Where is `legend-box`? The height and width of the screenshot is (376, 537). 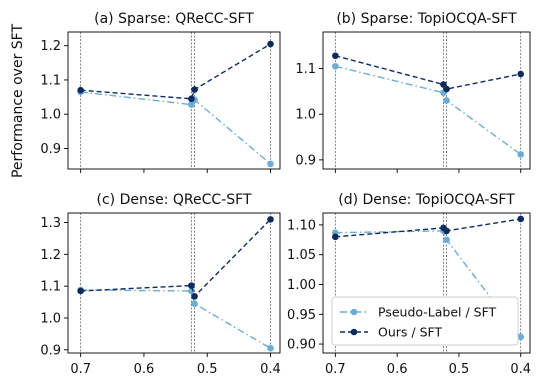 legend-box is located at coordinates (425, 321).